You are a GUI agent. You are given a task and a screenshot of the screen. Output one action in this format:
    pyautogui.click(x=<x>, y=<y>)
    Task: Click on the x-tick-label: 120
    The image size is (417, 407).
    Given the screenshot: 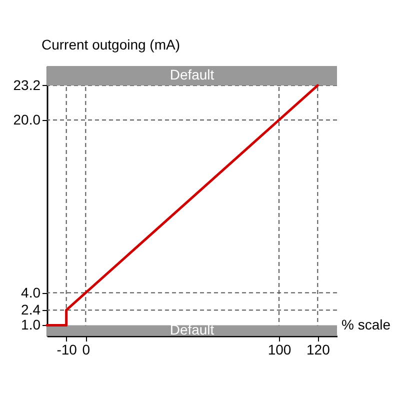 What is the action you would take?
    pyautogui.click(x=318, y=350)
    